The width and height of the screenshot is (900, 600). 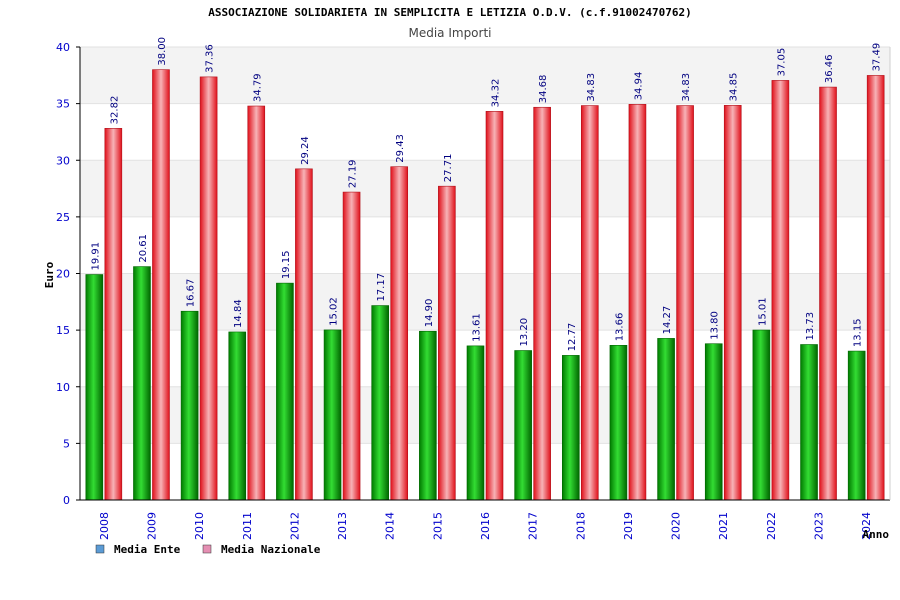 I want to click on x-tick-label: 2012, so click(x=294, y=526).